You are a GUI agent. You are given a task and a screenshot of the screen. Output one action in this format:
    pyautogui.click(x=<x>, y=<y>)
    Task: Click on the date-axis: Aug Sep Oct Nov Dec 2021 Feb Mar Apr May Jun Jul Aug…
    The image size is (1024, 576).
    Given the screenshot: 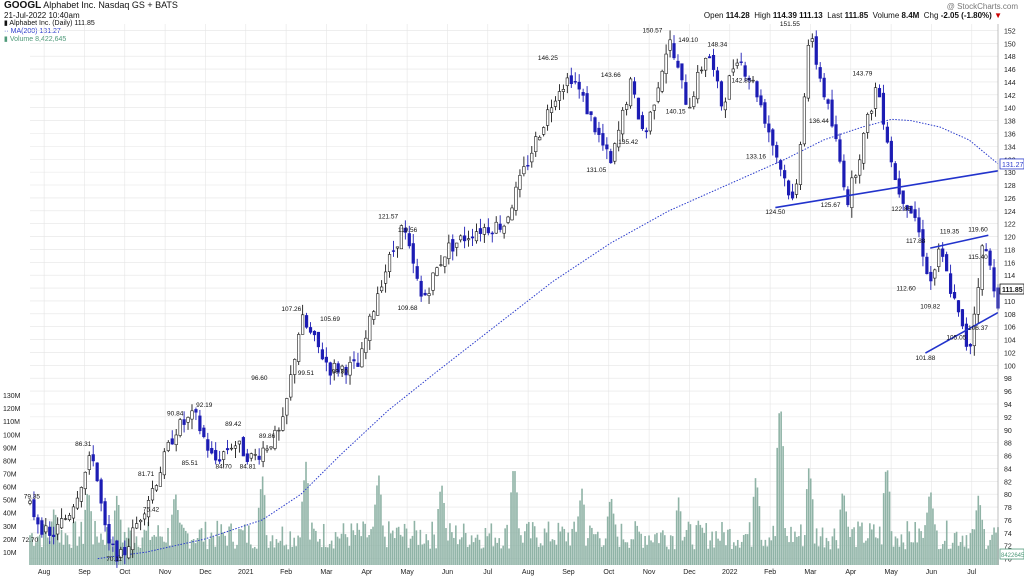 What is the action you would take?
    pyautogui.click(x=507, y=572)
    